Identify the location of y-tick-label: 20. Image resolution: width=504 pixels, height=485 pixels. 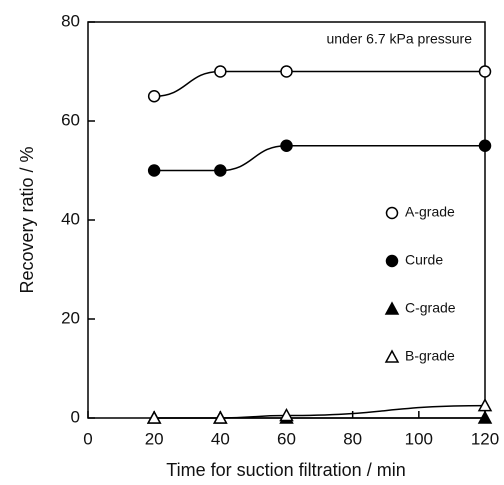
(70, 317).